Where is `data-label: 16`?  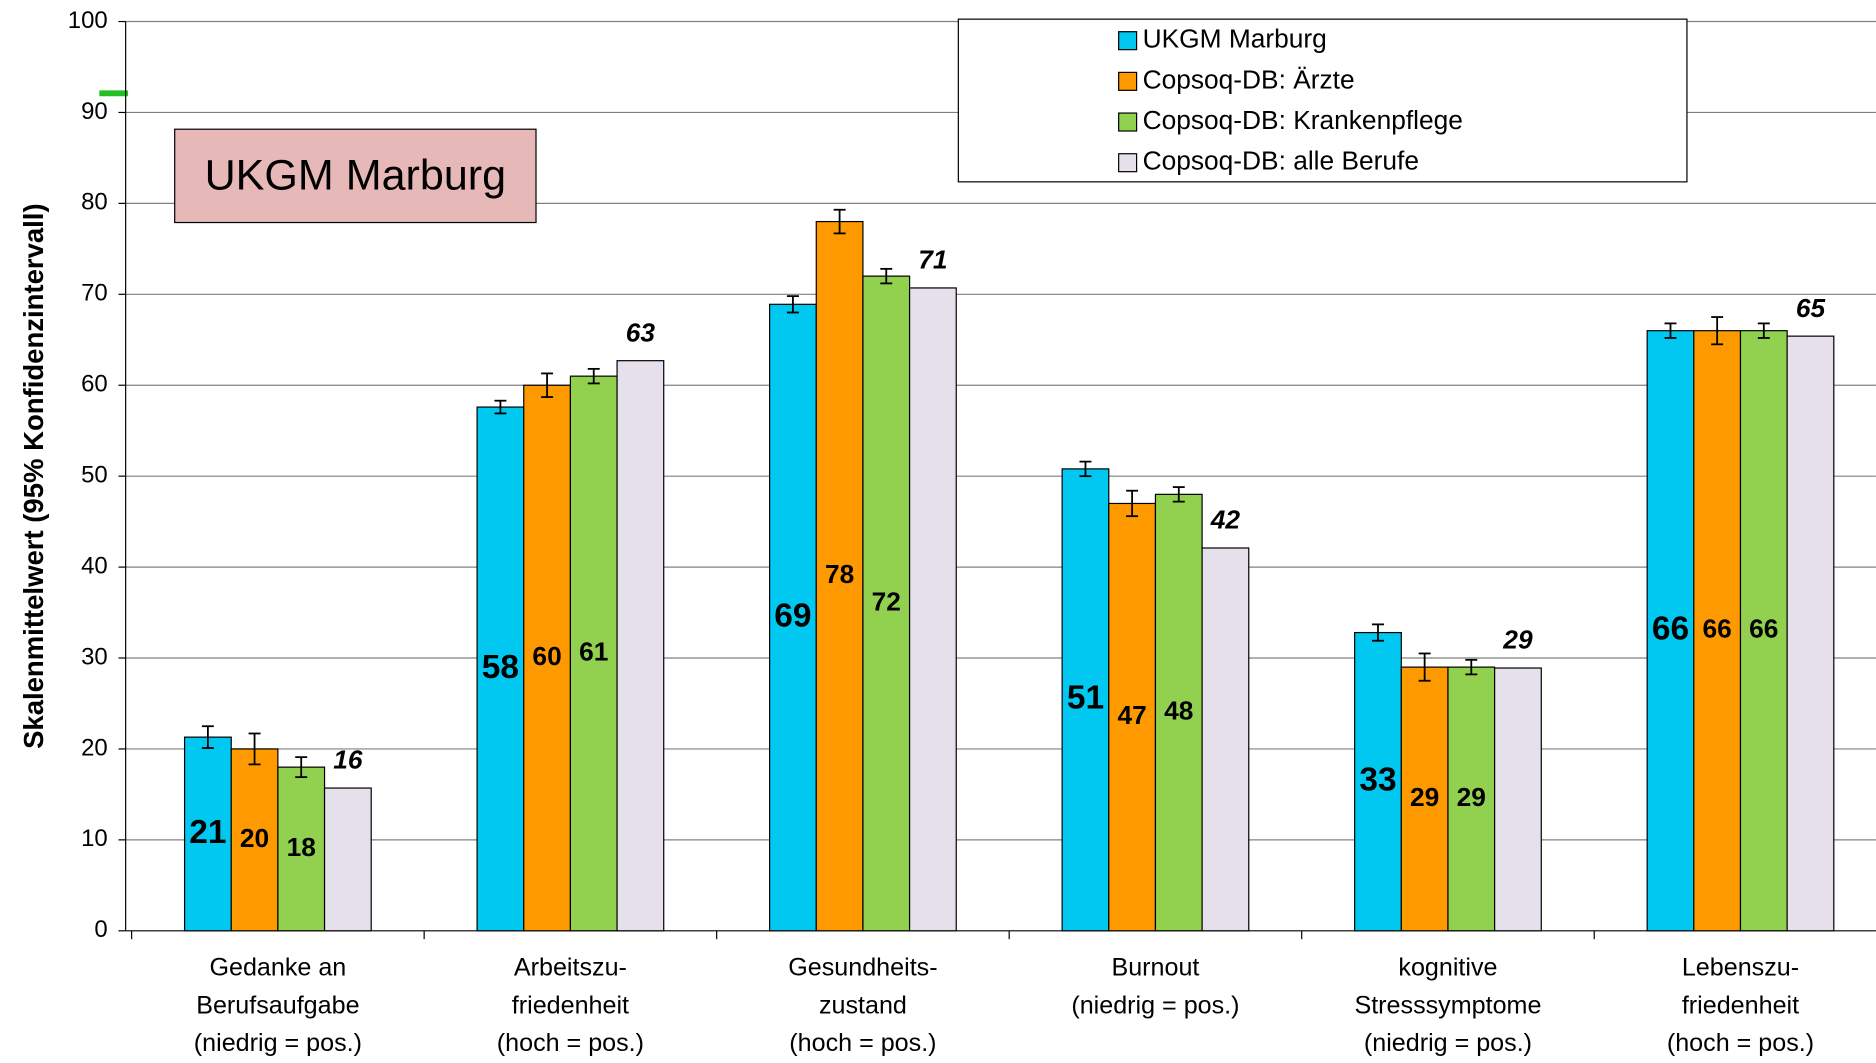
data-label: 16 is located at coordinates (348, 760).